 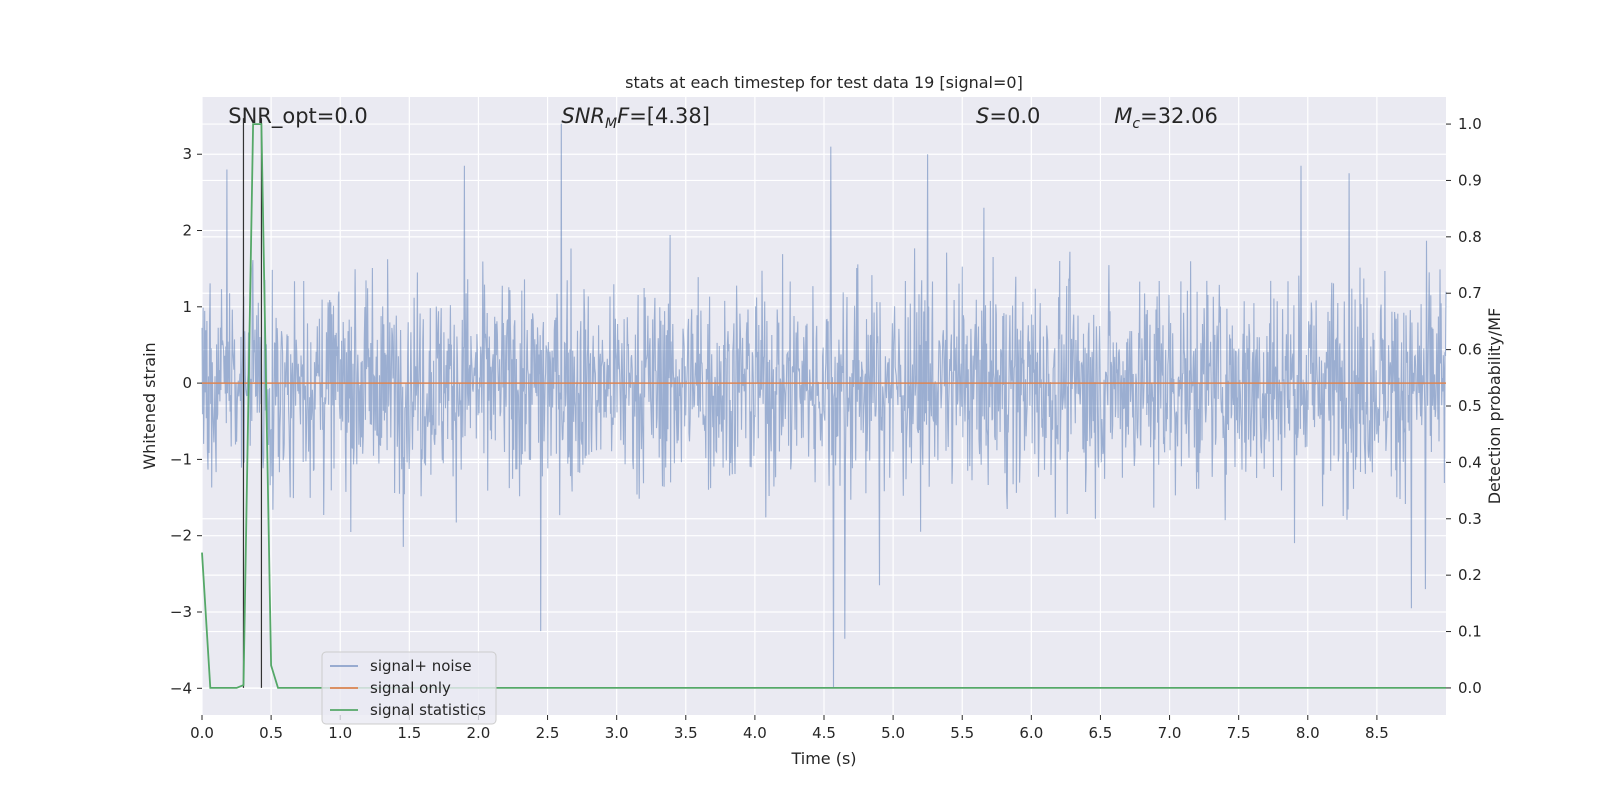 I want to click on x-tick-label: 8.0, so click(x=1308, y=733).